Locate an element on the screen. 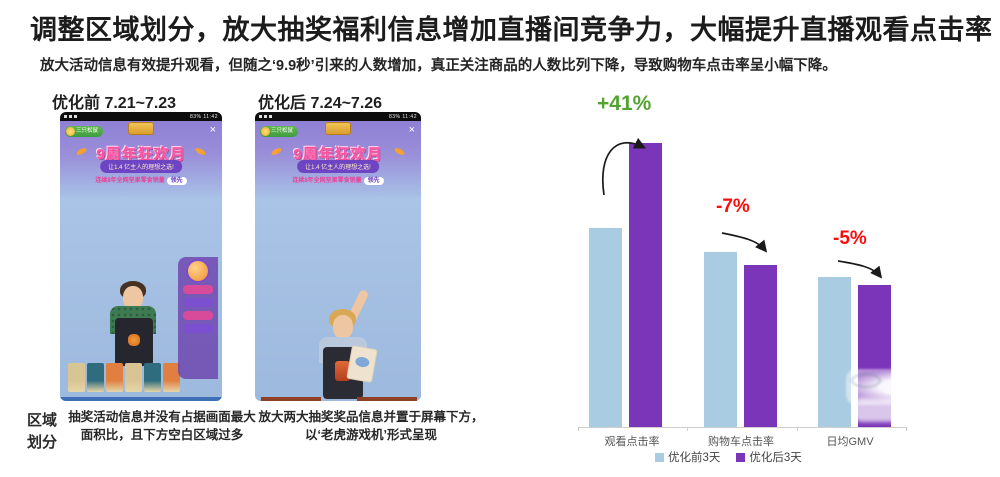  prize-panel is located at coordinates (198, 318).